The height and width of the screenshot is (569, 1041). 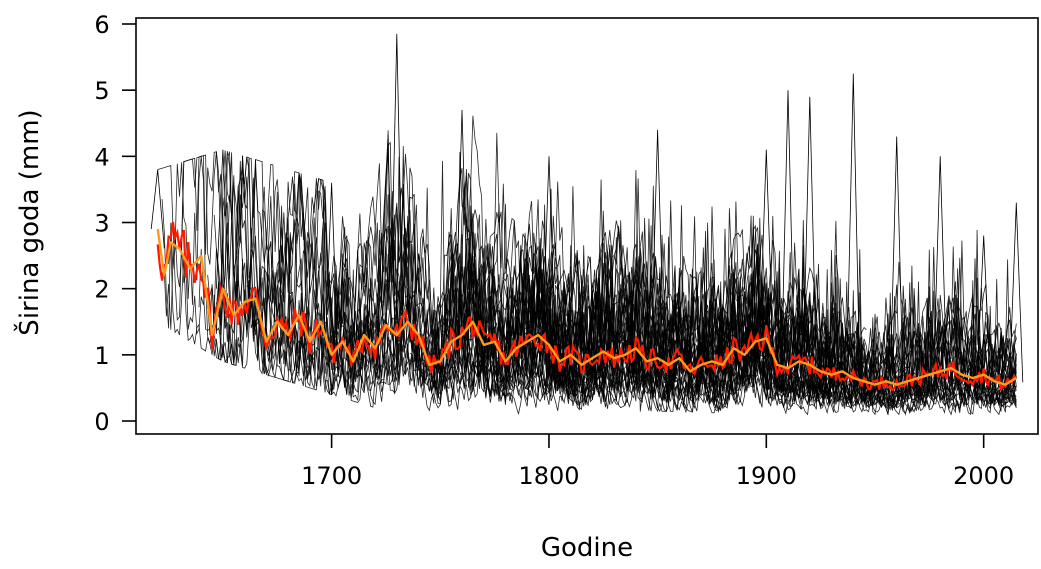 I want to click on x-axis-title: Godine, so click(x=587, y=548).